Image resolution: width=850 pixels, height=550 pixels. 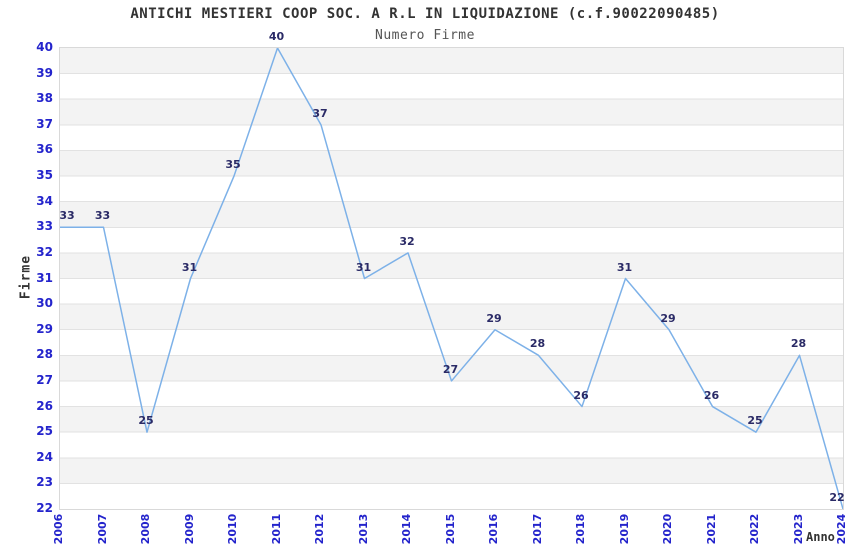 I want to click on data-point-label: 35, so click(x=233, y=165).